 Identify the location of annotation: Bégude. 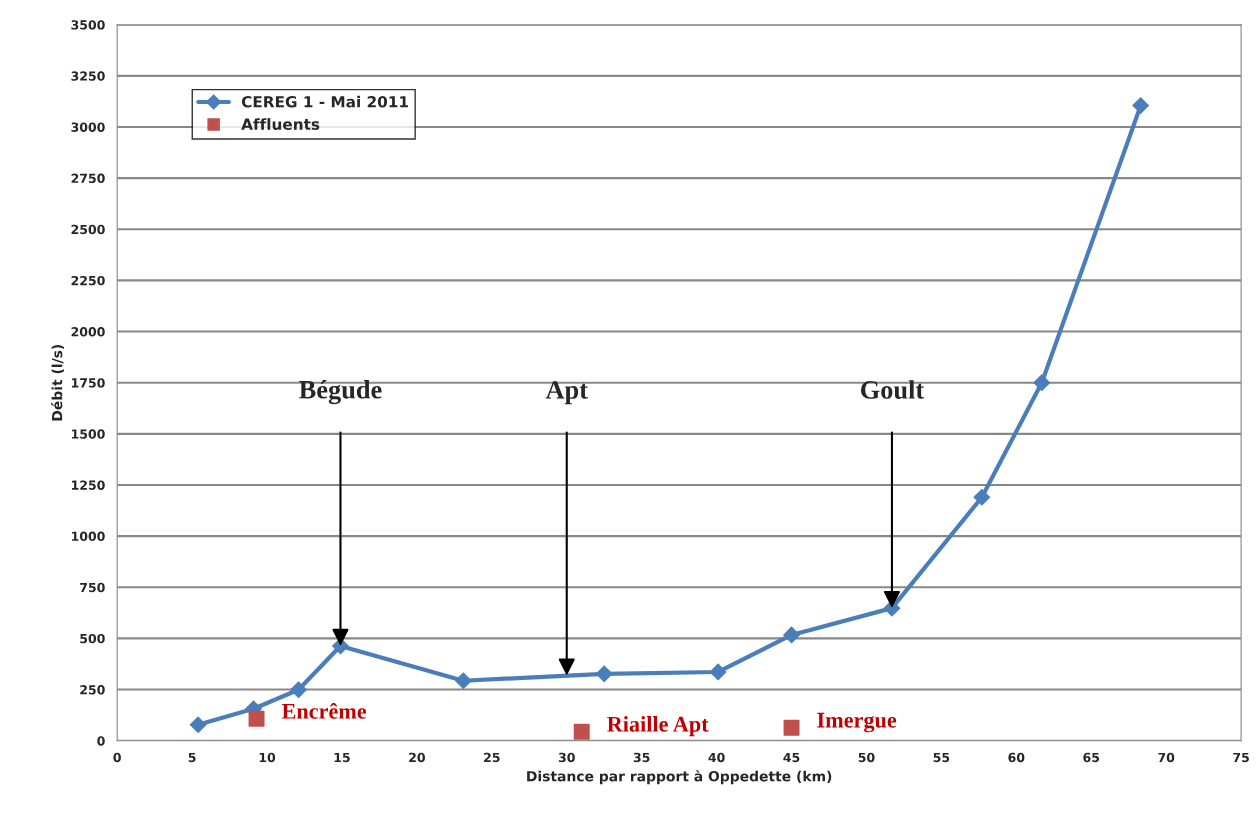
(340, 392).